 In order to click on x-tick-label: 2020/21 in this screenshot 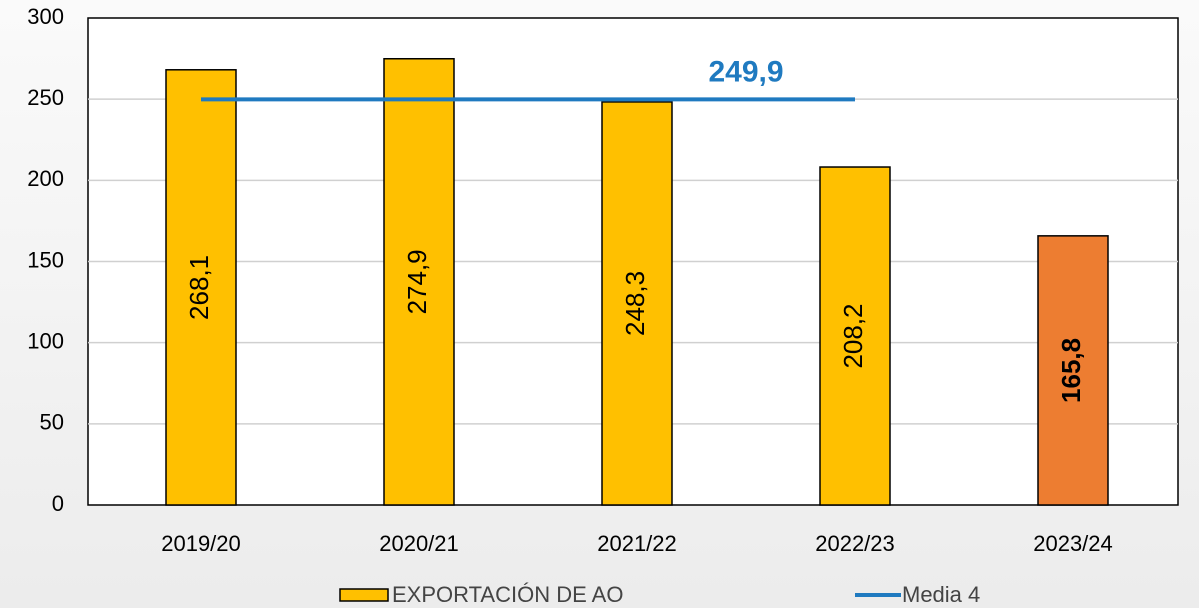, I will do `click(419, 543)`.